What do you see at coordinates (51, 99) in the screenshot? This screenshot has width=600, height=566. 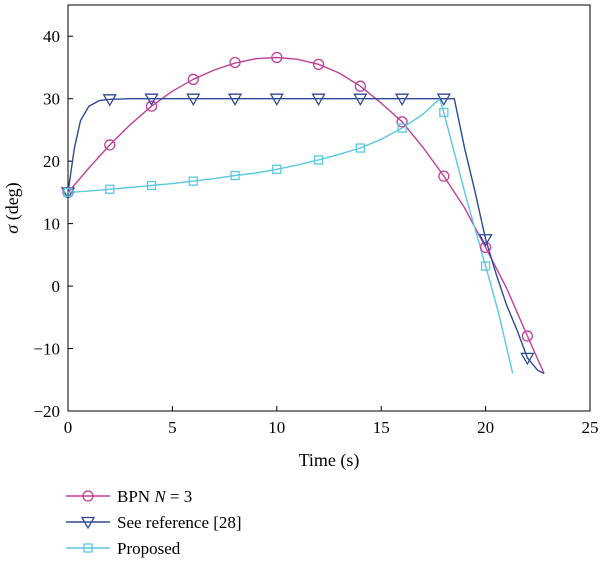 I see `y-tick-label-5: 30` at bounding box center [51, 99].